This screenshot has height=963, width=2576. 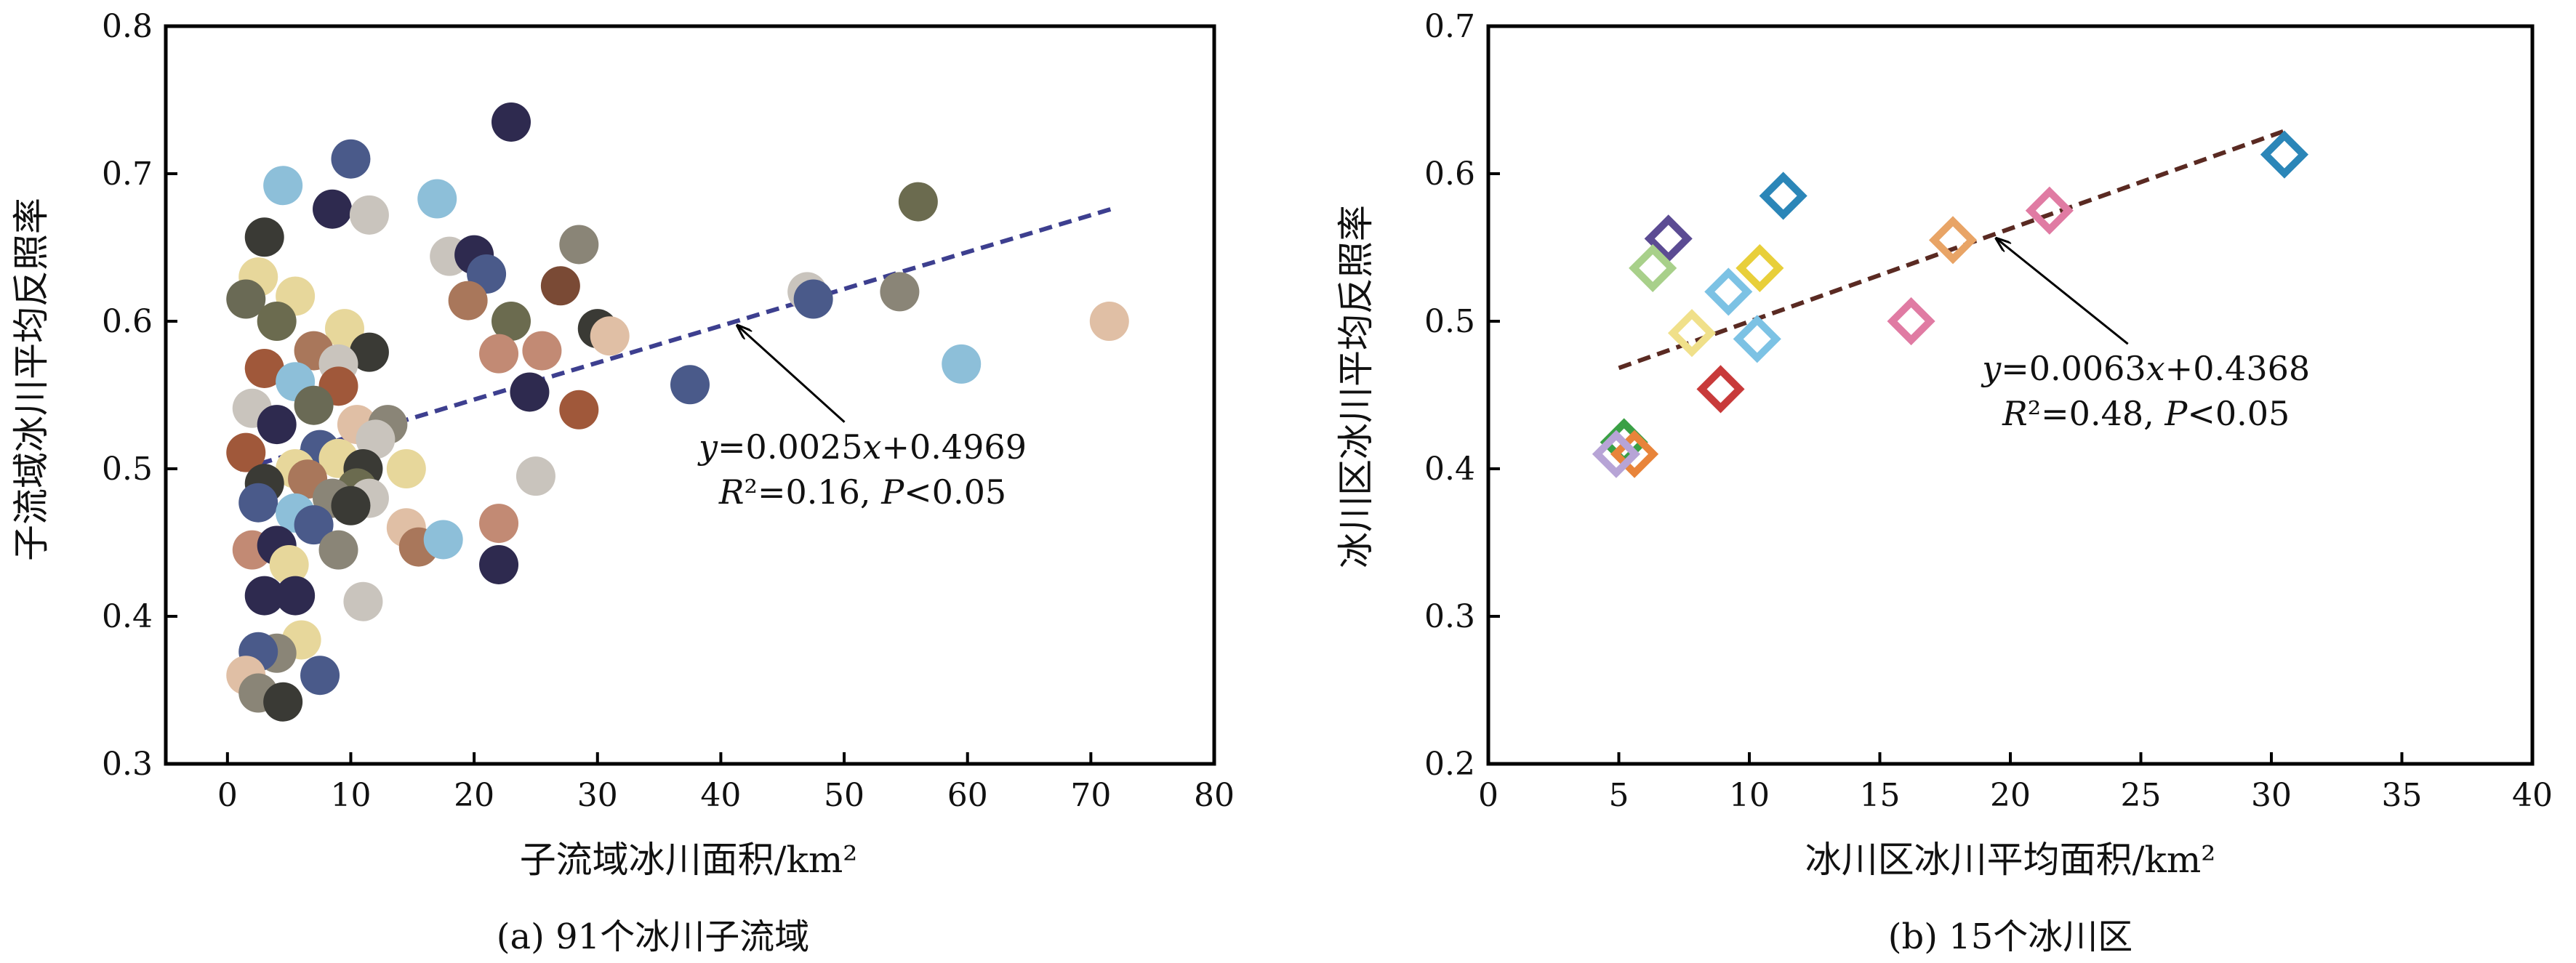 What do you see at coordinates (1214, 795) in the screenshot?
I see `x-tick-label: 80` at bounding box center [1214, 795].